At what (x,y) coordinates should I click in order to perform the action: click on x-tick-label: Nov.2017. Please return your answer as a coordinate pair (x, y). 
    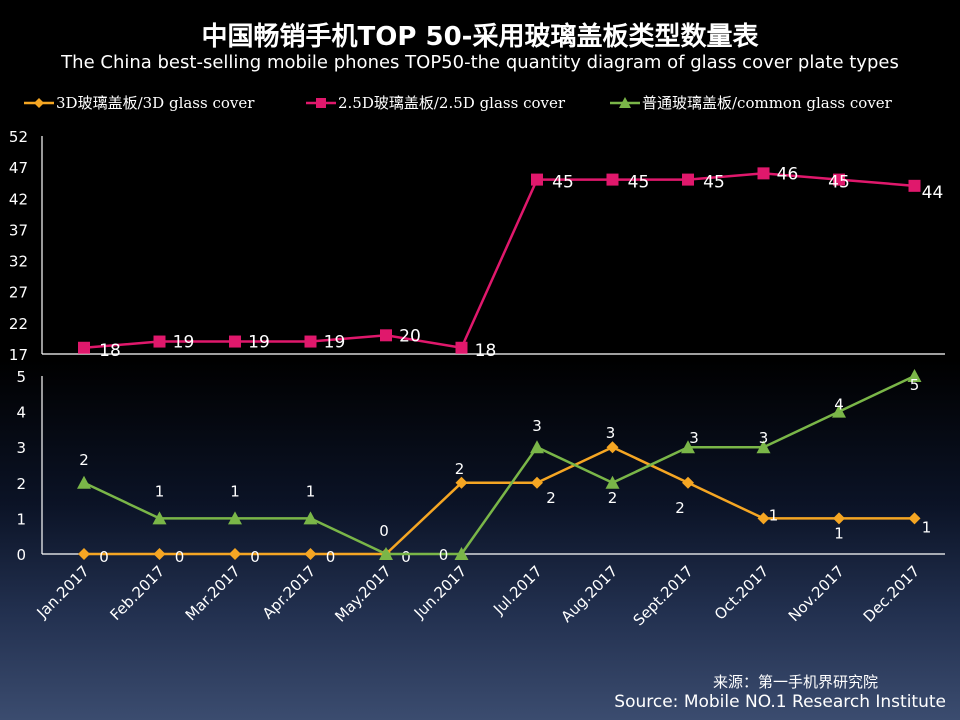
    Looking at the image, I should click on (816, 593).